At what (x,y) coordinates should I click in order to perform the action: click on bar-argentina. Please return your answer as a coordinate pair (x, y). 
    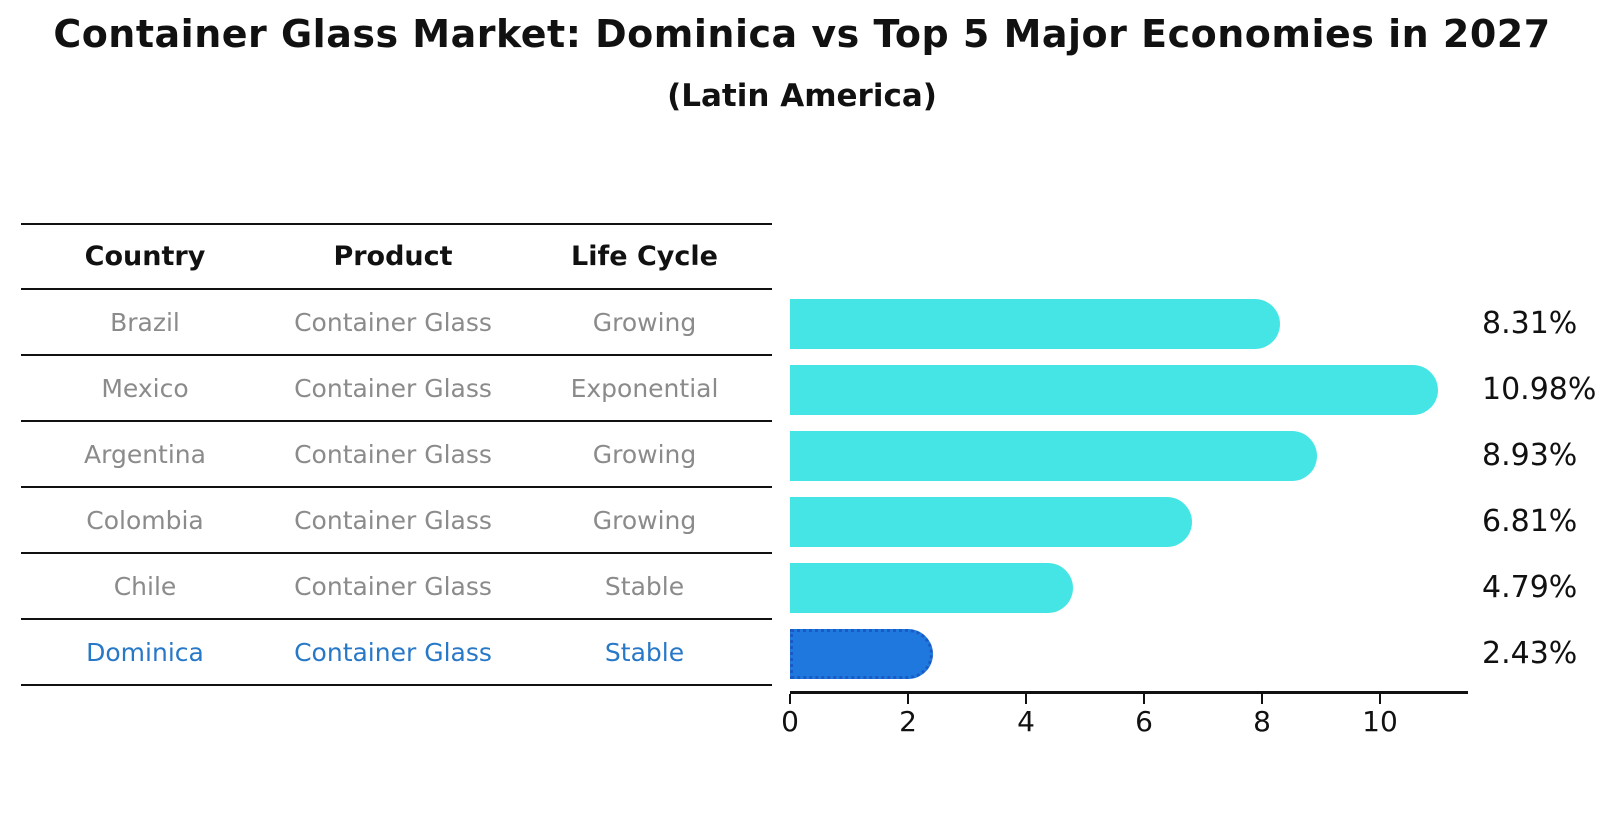
    Looking at the image, I should click on (1053, 456).